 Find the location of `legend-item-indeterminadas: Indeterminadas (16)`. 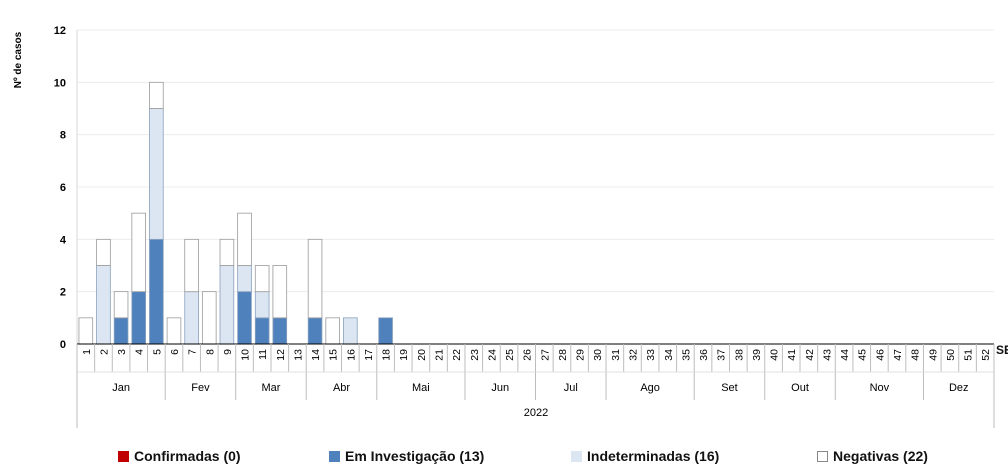

legend-item-indeterminadas: Indeterminadas (16) is located at coordinates (645, 456).